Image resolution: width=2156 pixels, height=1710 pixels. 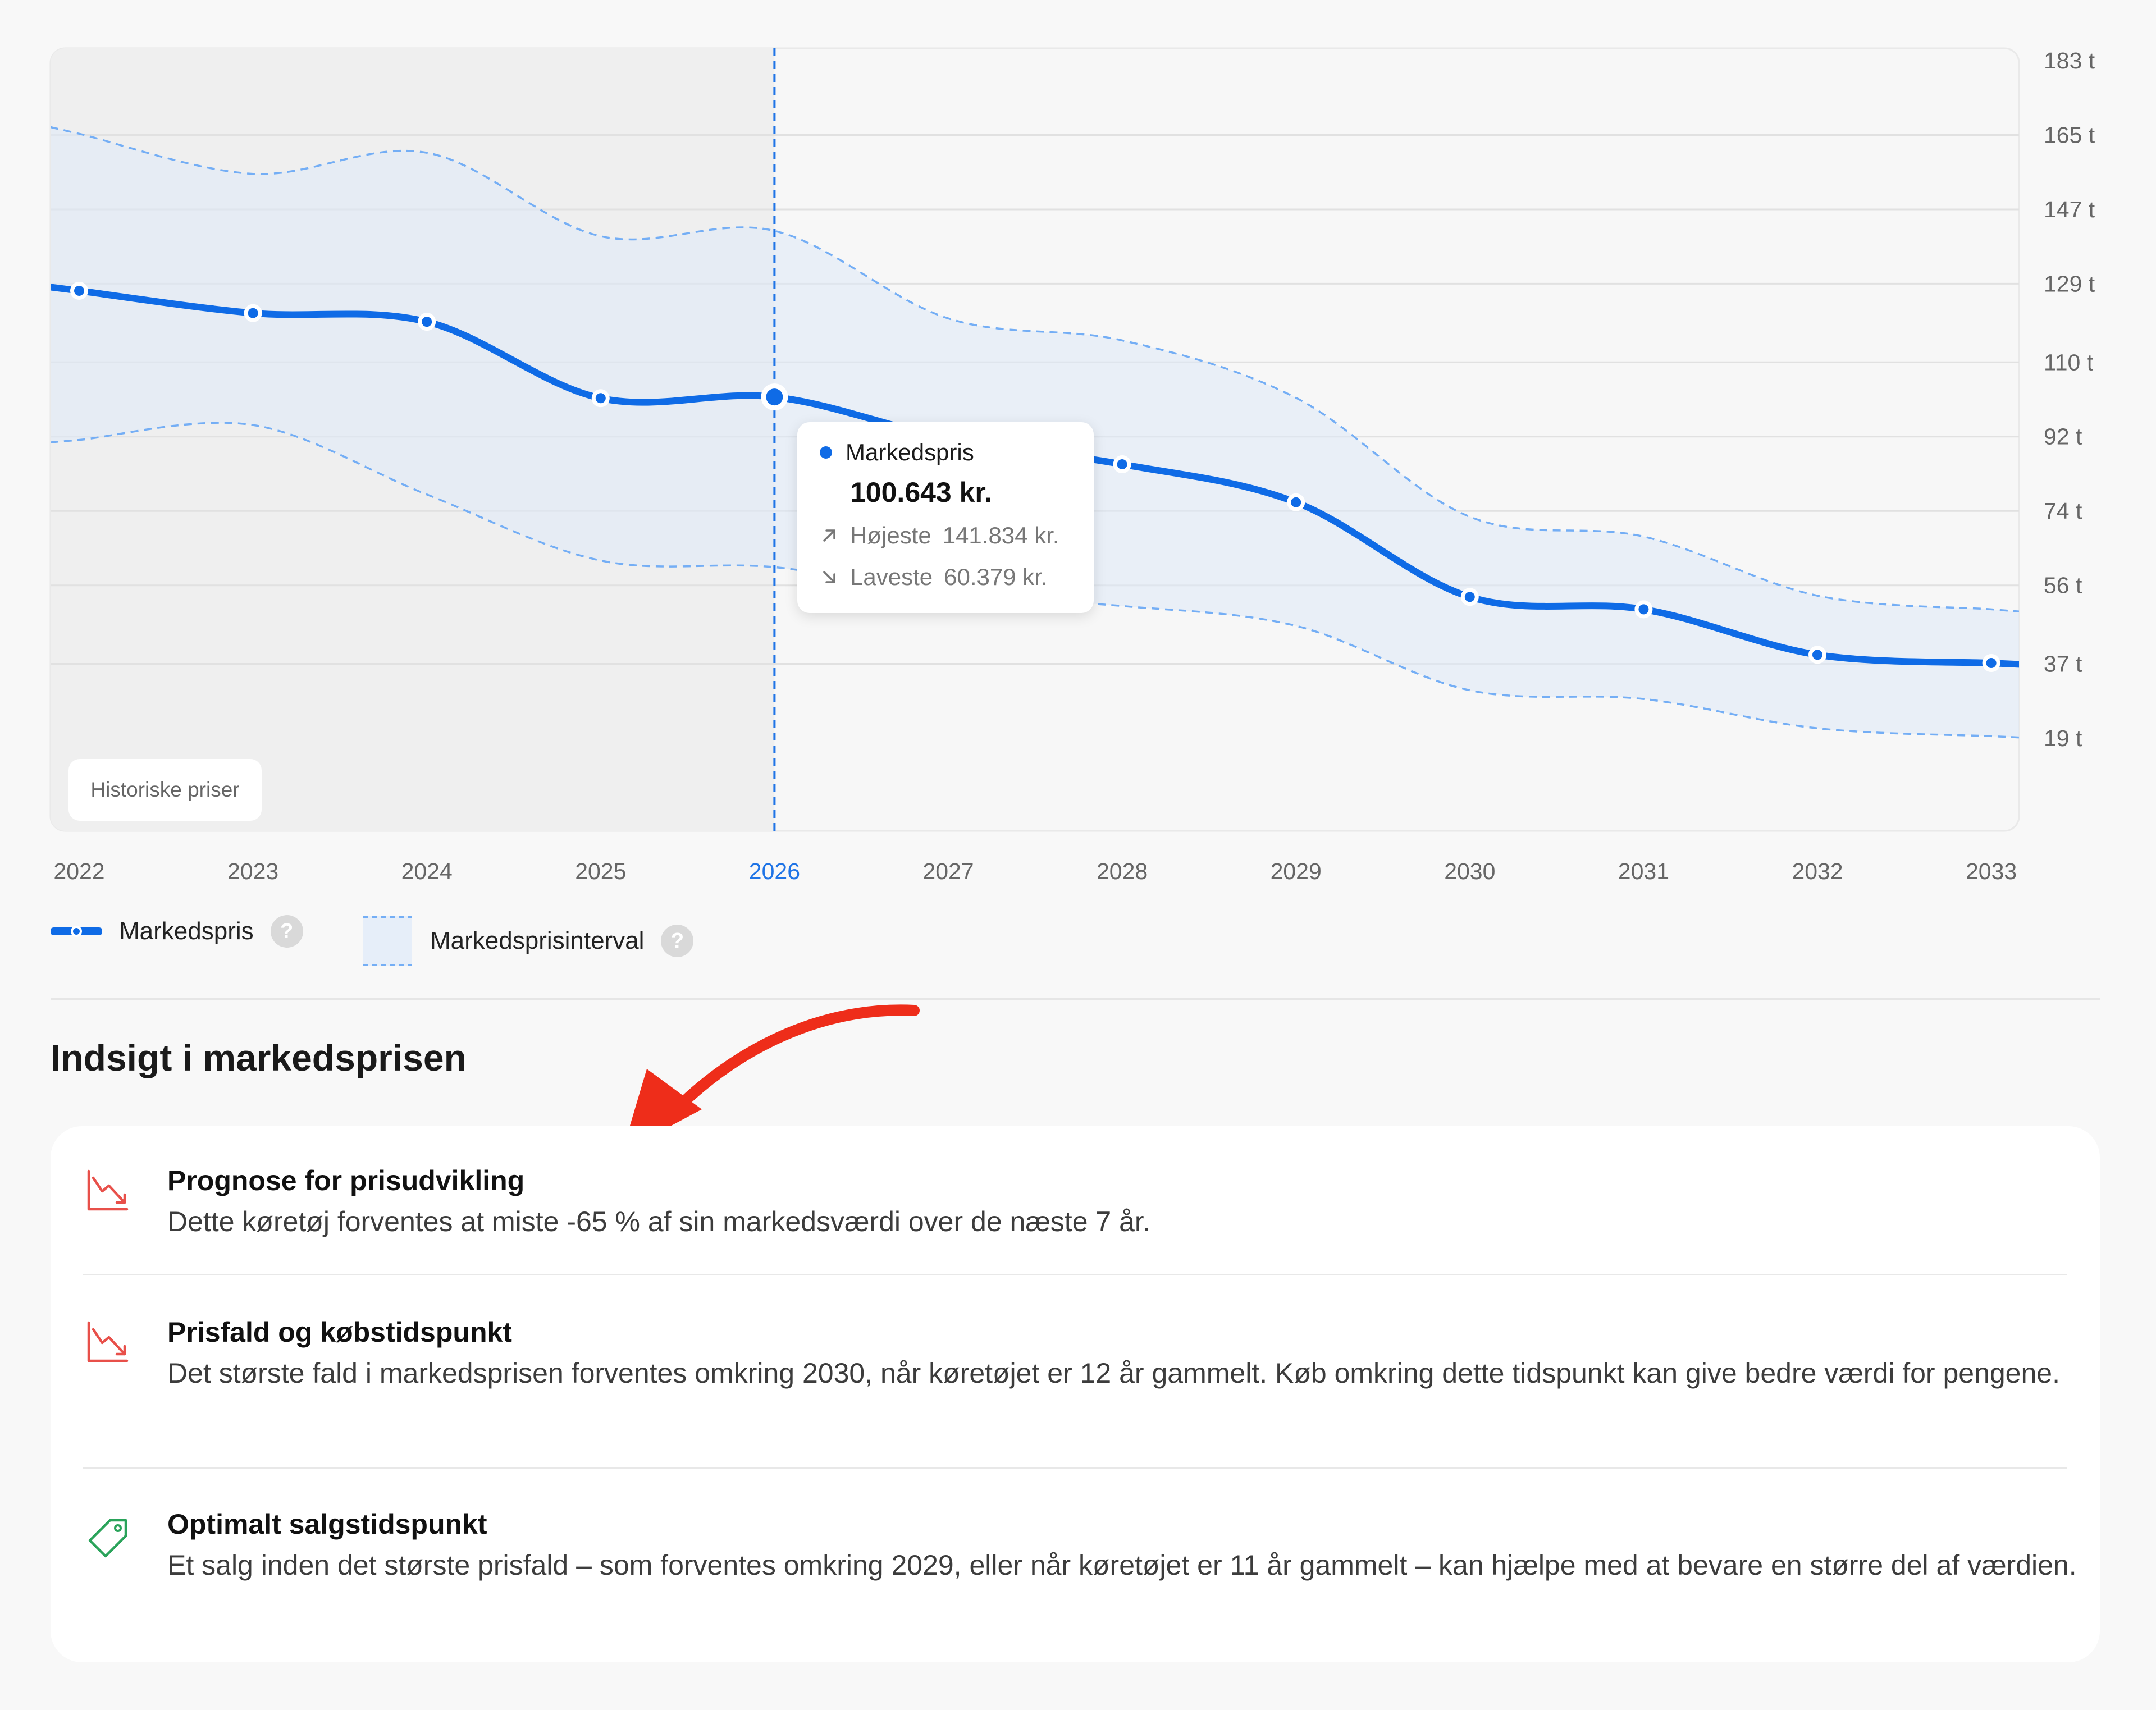 I want to click on tooltip-high-value: 141.834 kr., so click(x=1000, y=535).